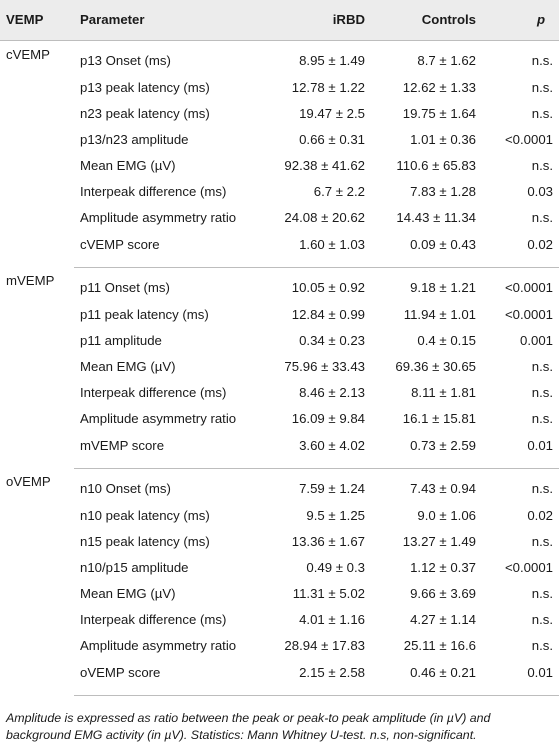 Image resolution: width=559 pixels, height=754 pixels. What do you see at coordinates (335, 567) in the screenshot?
I see `irbd-cell: 0.49 ± 0.3` at bounding box center [335, 567].